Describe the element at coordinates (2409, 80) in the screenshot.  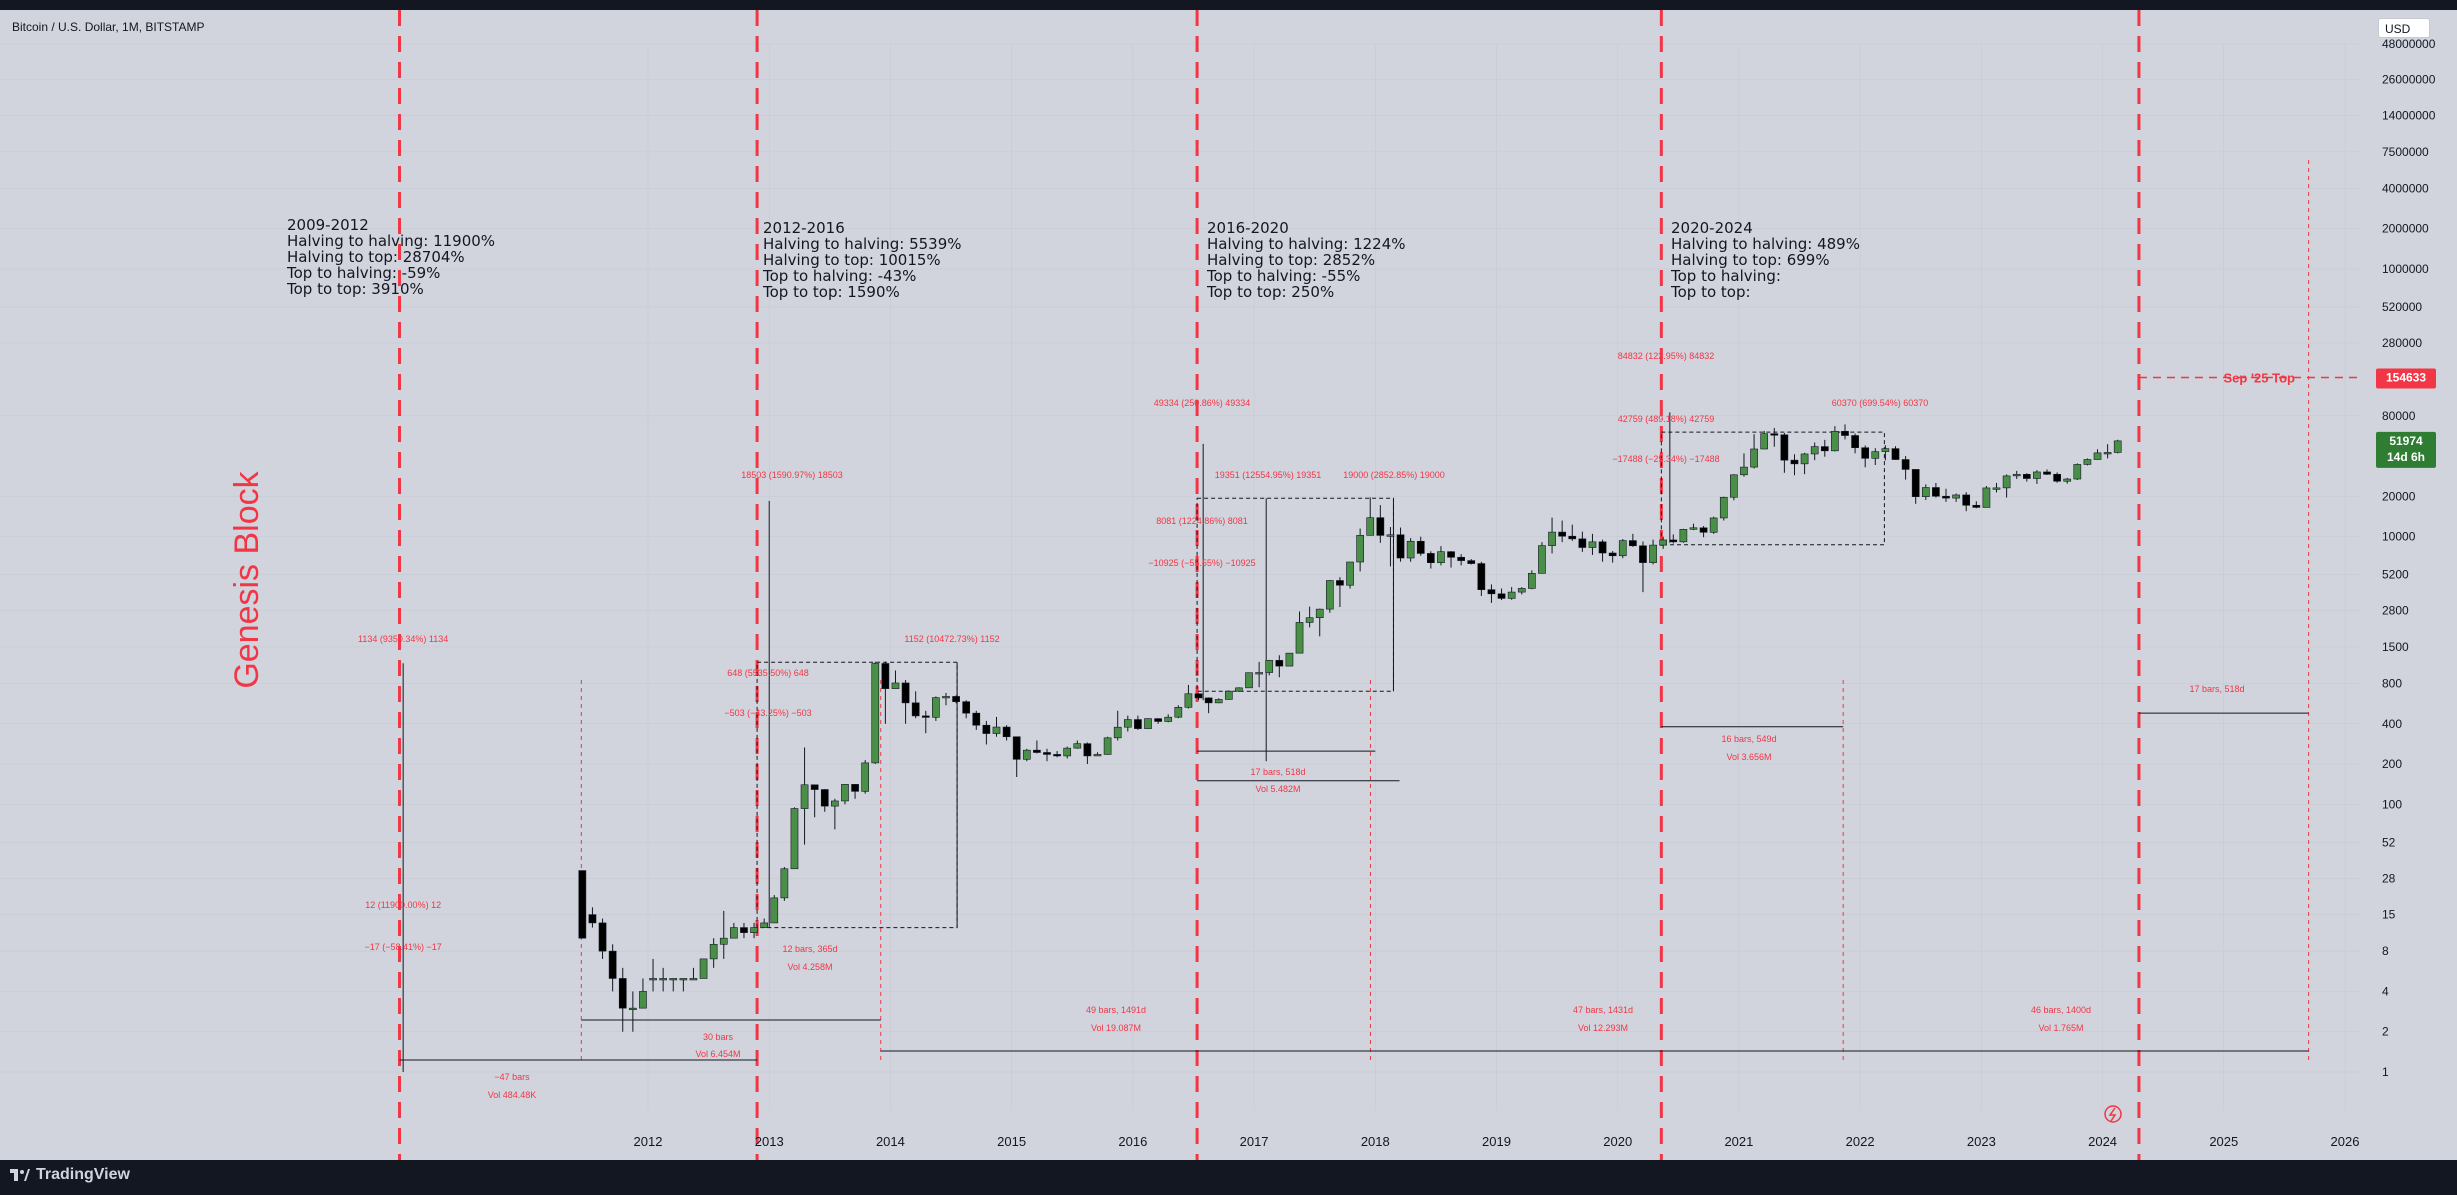
I see `y-tick-label: 26000000` at that location.